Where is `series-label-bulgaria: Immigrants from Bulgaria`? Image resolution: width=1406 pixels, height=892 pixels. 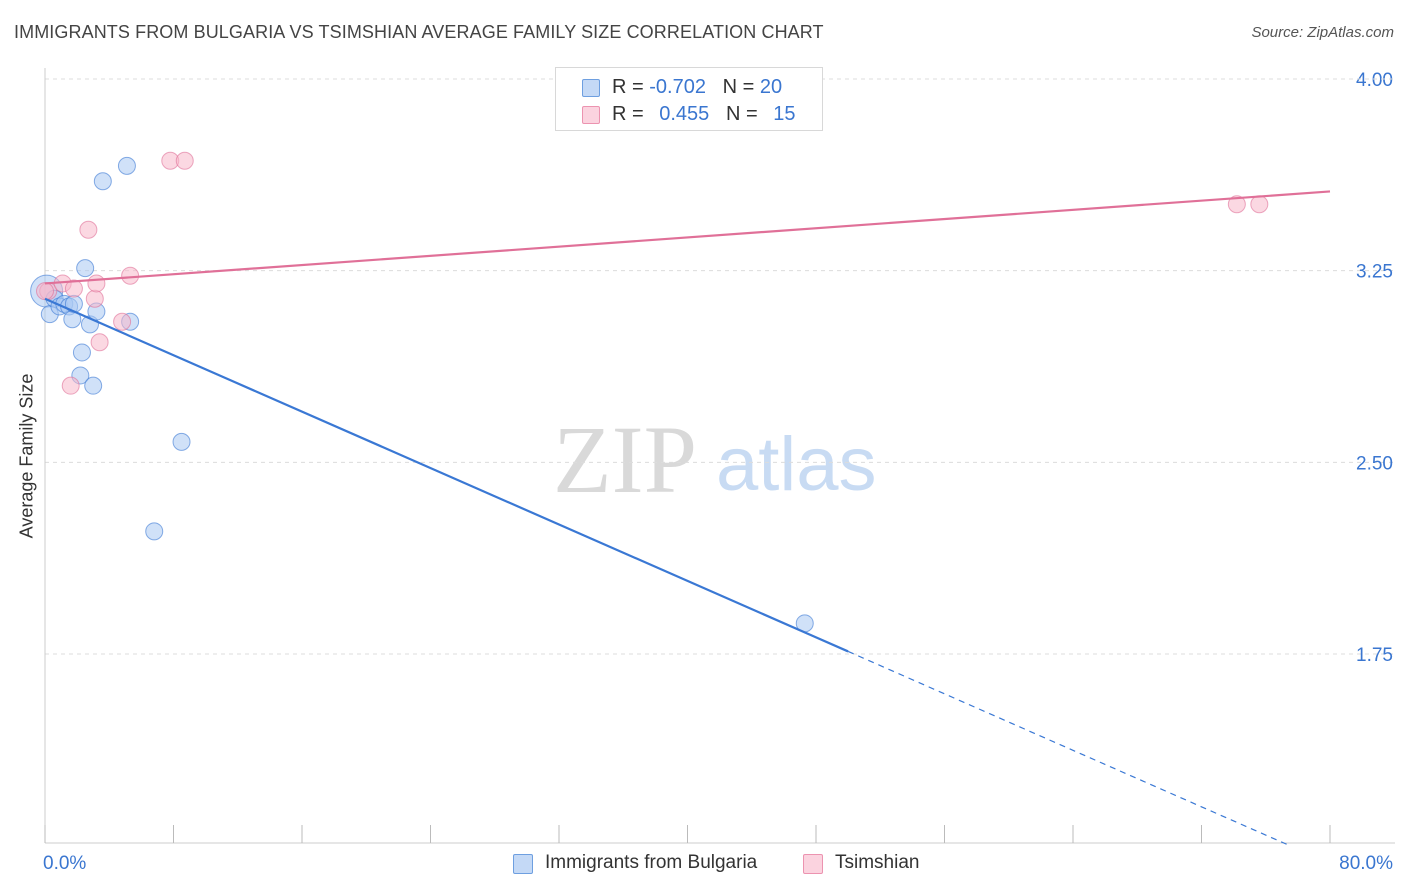 series-label-bulgaria: Immigrants from Bulgaria is located at coordinates (651, 862).